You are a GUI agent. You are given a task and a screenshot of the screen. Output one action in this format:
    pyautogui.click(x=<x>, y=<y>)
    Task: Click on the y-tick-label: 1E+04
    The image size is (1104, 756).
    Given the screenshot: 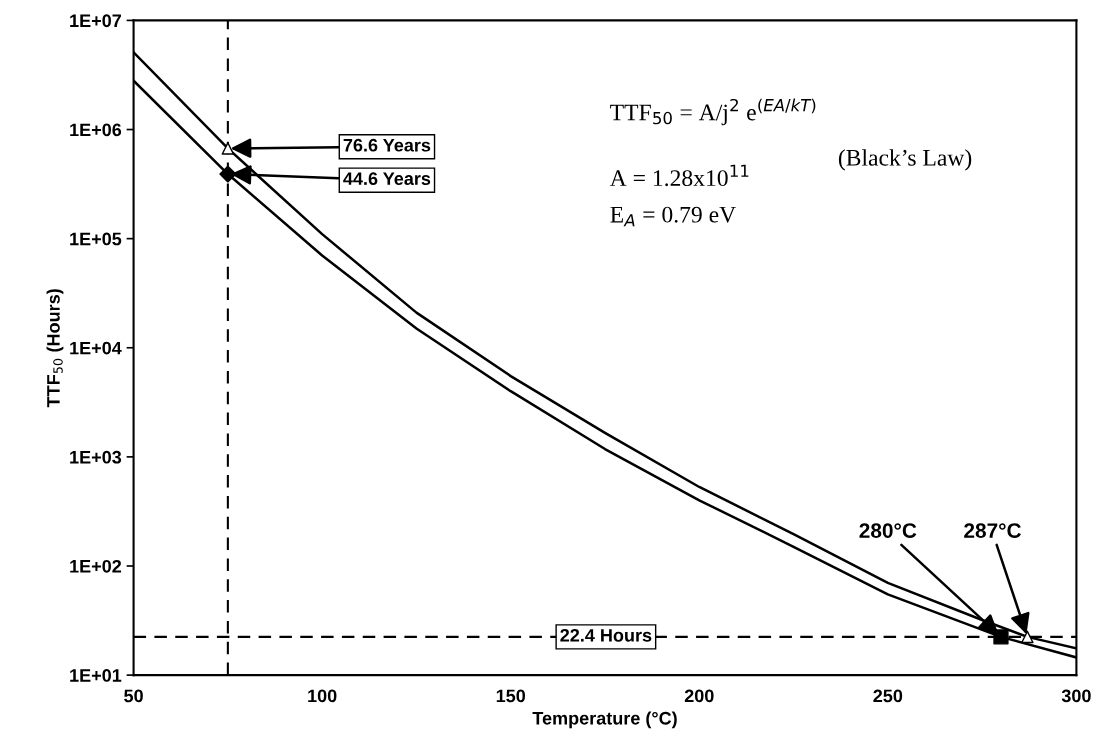 What is the action you would take?
    pyautogui.click(x=96, y=348)
    